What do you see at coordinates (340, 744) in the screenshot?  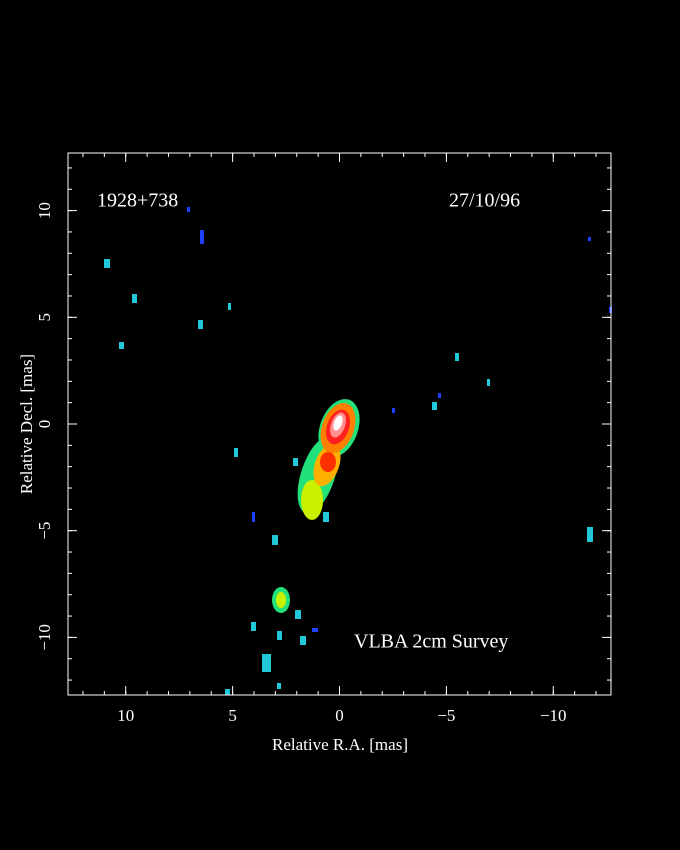 I see `x-axis-label: Relative R.A. [mas]` at bounding box center [340, 744].